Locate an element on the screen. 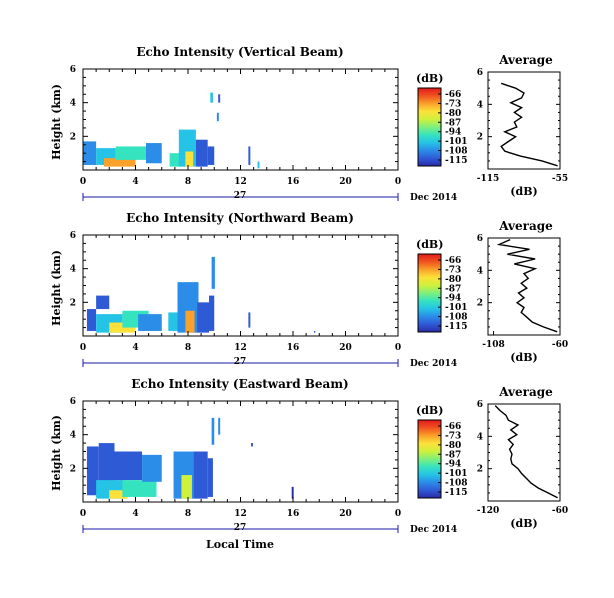 The width and height of the screenshot is (614, 598). colorbar-tick-label: -115 is located at coordinates (456, 161).